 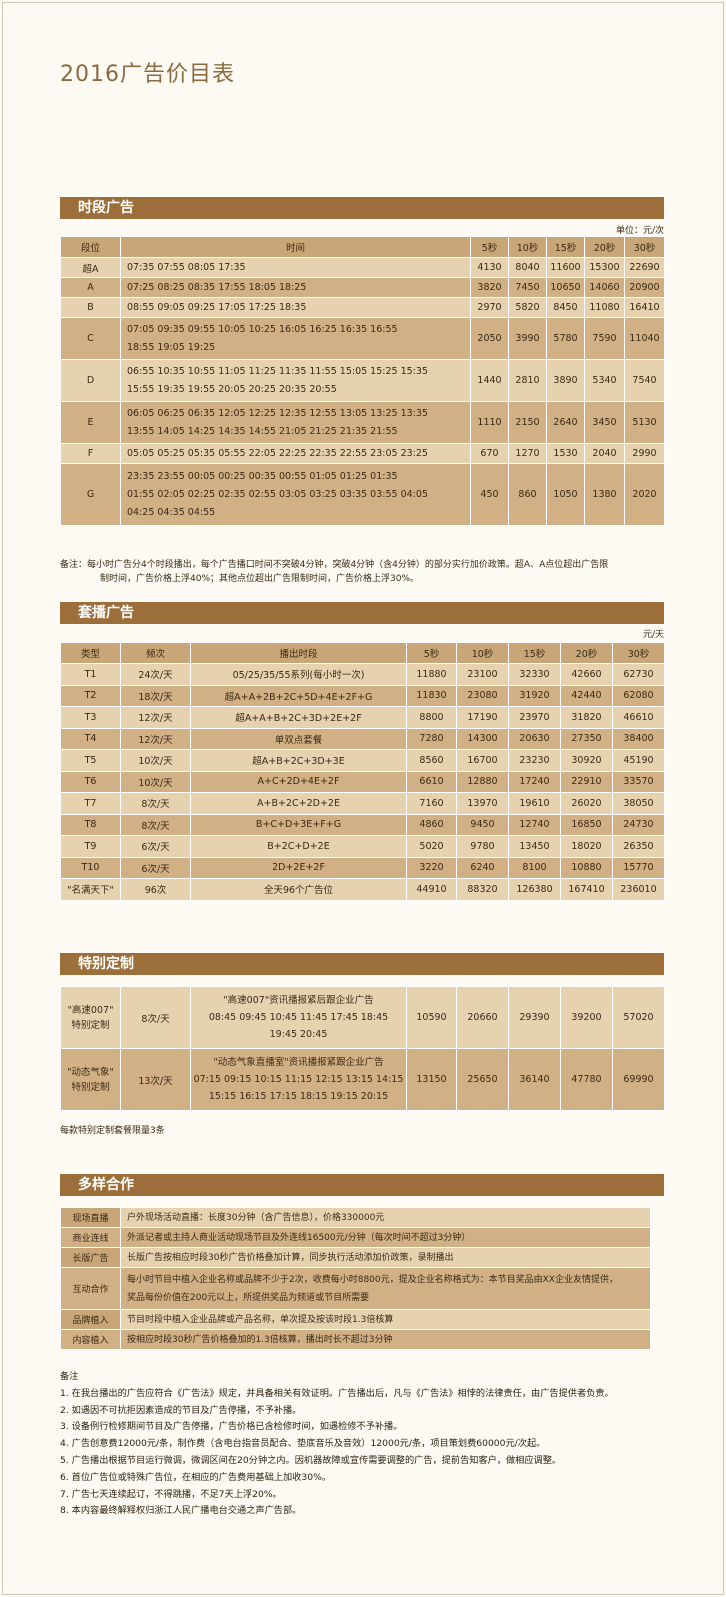 I want to click on grade-cell: 超A, so click(x=90, y=267).